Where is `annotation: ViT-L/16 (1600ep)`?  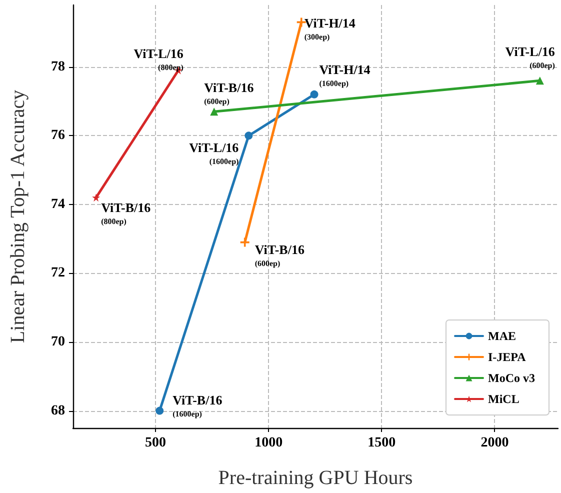 annotation: ViT-L/16 (1600ep) is located at coordinates (214, 153).